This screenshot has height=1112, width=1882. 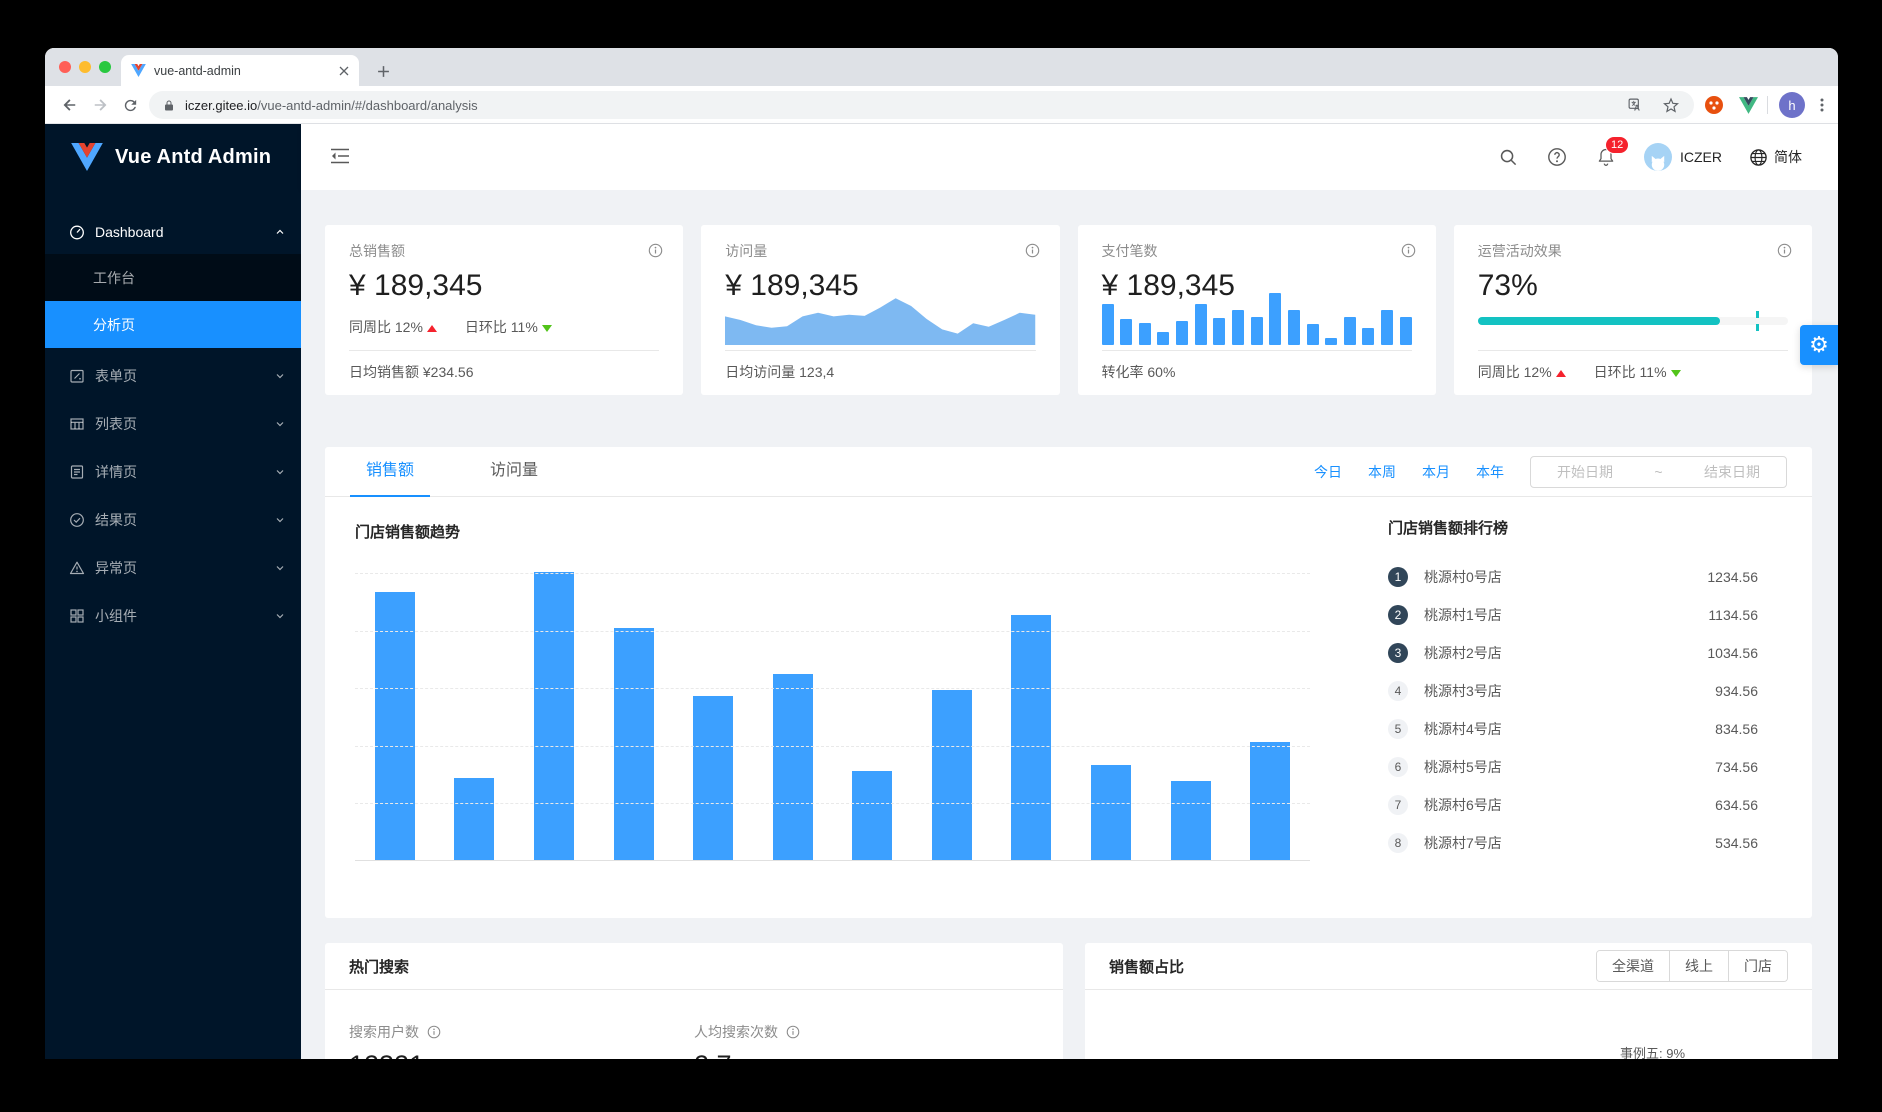 What do you see at coordinates (173, 376) in the screenshot?
I see `sidebar-item-forms: 表单页` at bounding box center [173, 376].